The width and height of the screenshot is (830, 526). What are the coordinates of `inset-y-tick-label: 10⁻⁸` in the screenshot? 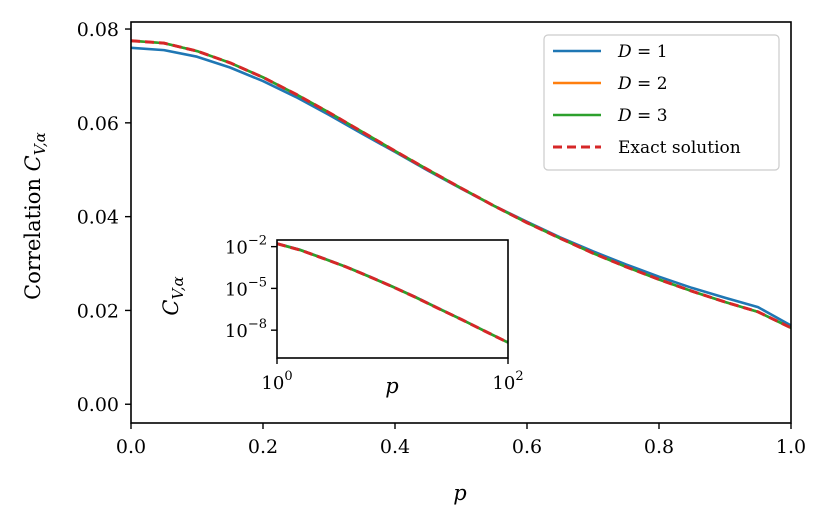 It's located at (246, 329).